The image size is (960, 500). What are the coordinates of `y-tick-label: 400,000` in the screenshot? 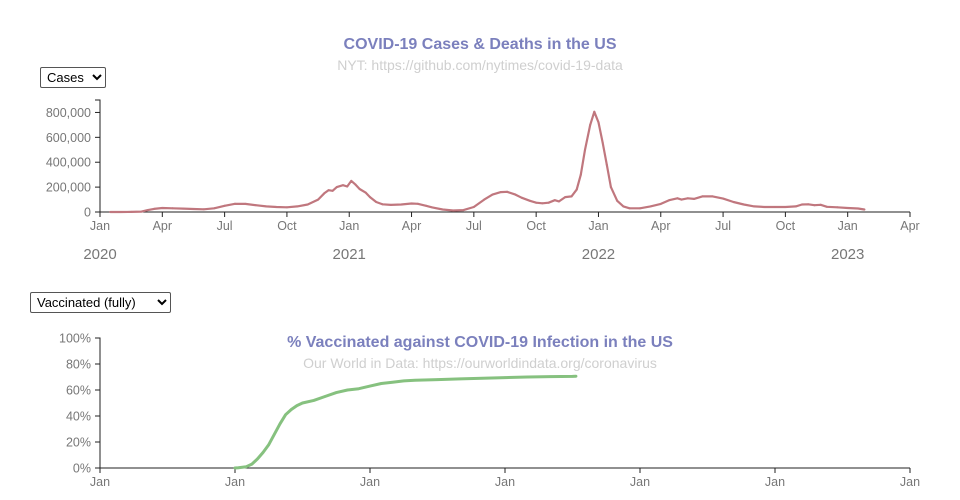 It's located at (68, 163).